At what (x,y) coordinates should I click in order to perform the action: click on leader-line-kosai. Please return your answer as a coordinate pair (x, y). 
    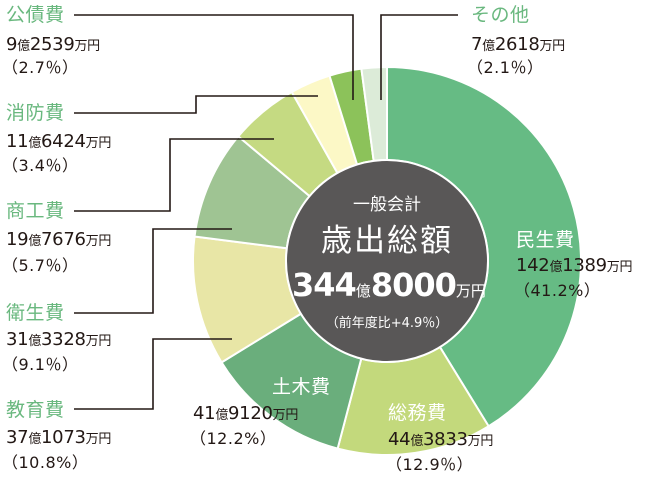
    Looking at the image, I should click on (214, 57).